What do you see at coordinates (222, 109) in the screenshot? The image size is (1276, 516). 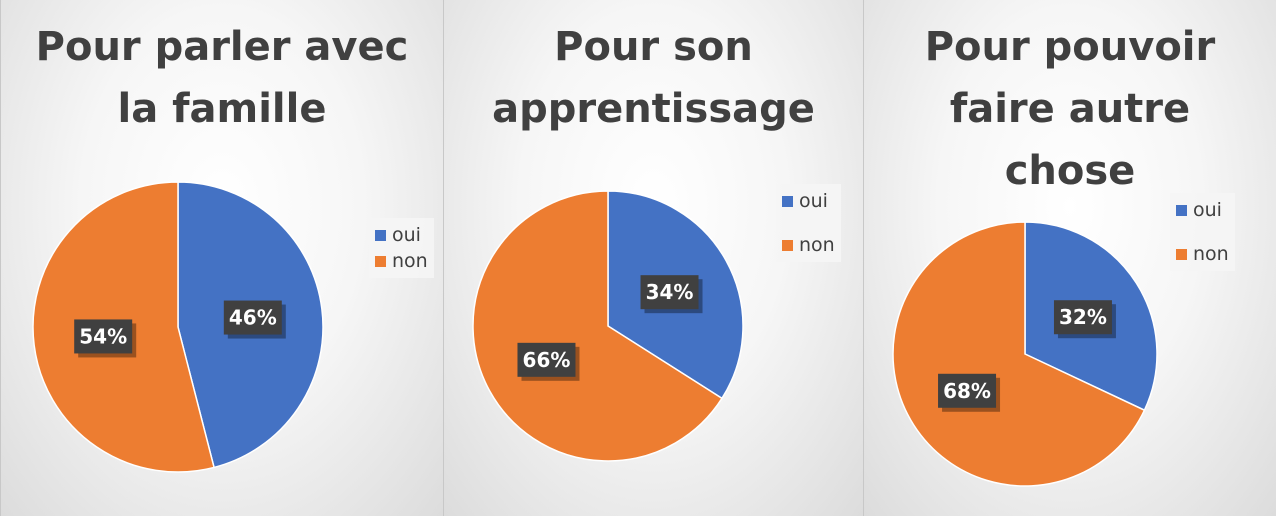 I see `chart-title-line-2: la famille` at bounding box center [222, 109].